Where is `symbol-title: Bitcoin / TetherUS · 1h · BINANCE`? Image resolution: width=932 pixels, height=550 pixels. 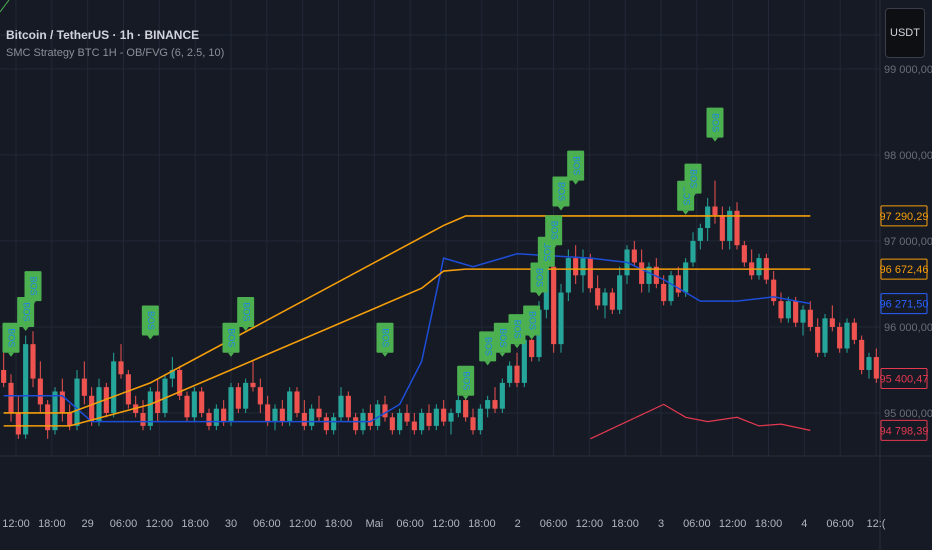
symbol-title: Bitcoin / TetherUS · 1h · BINANCE is located at coordinates (103, 35).